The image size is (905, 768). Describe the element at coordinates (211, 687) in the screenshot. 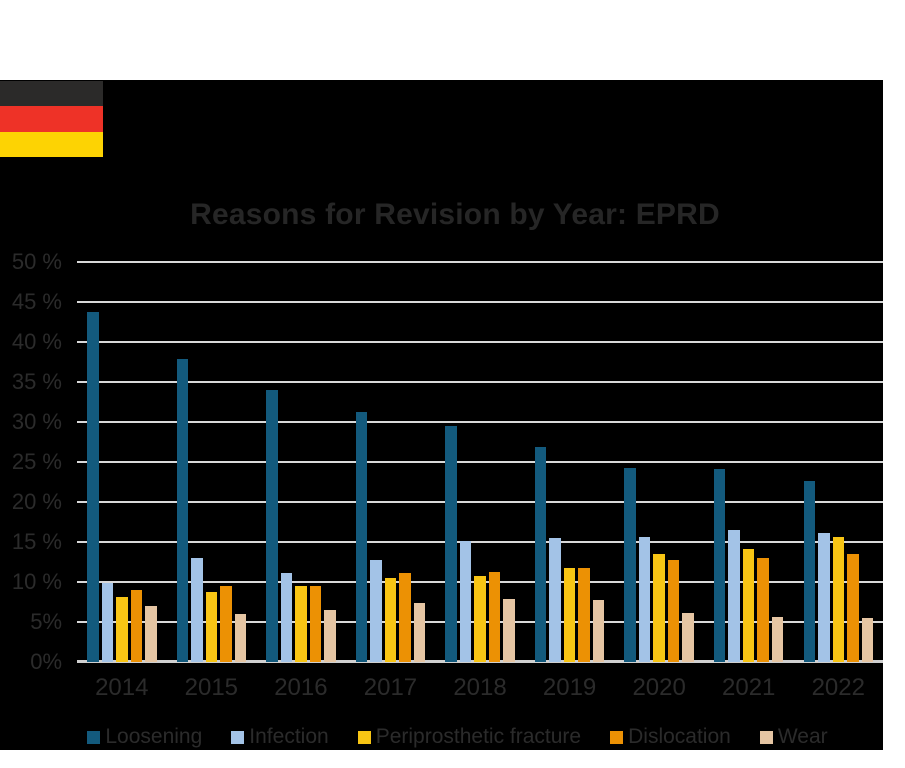

I see `x-tick-label-2015: 2015` at that location.